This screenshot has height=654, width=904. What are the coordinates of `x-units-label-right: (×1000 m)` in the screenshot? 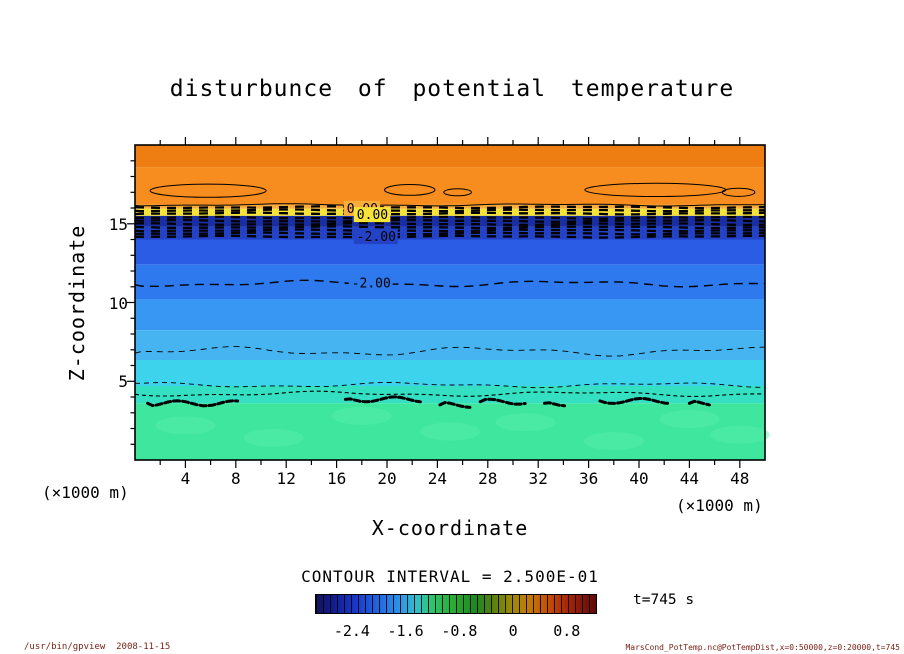 It's located at (719, 505).